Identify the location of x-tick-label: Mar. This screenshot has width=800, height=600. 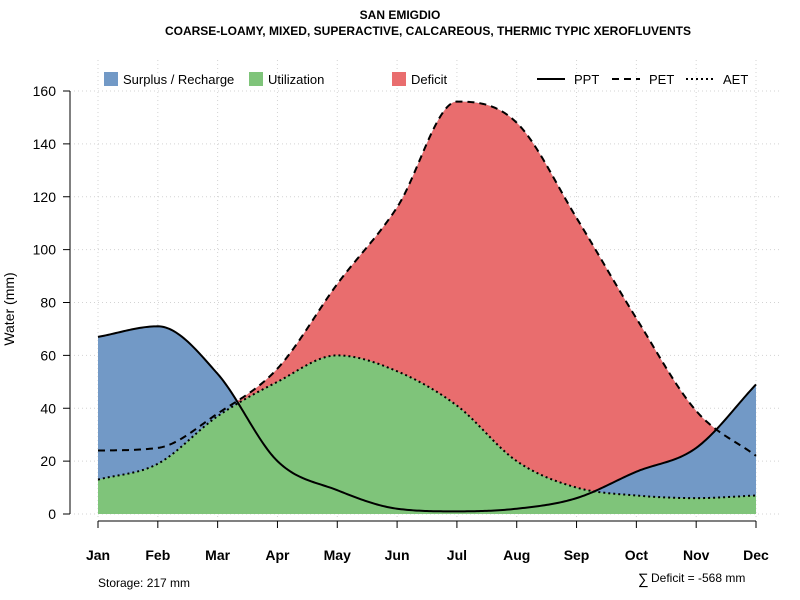
(217, 555).